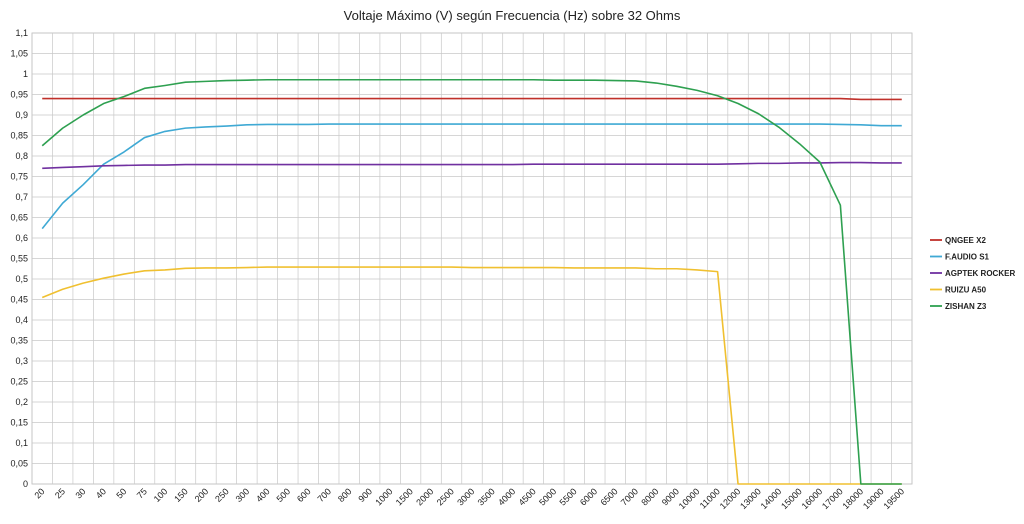  I want to click on legend-label: RUIZU A50, so click(966, 290).